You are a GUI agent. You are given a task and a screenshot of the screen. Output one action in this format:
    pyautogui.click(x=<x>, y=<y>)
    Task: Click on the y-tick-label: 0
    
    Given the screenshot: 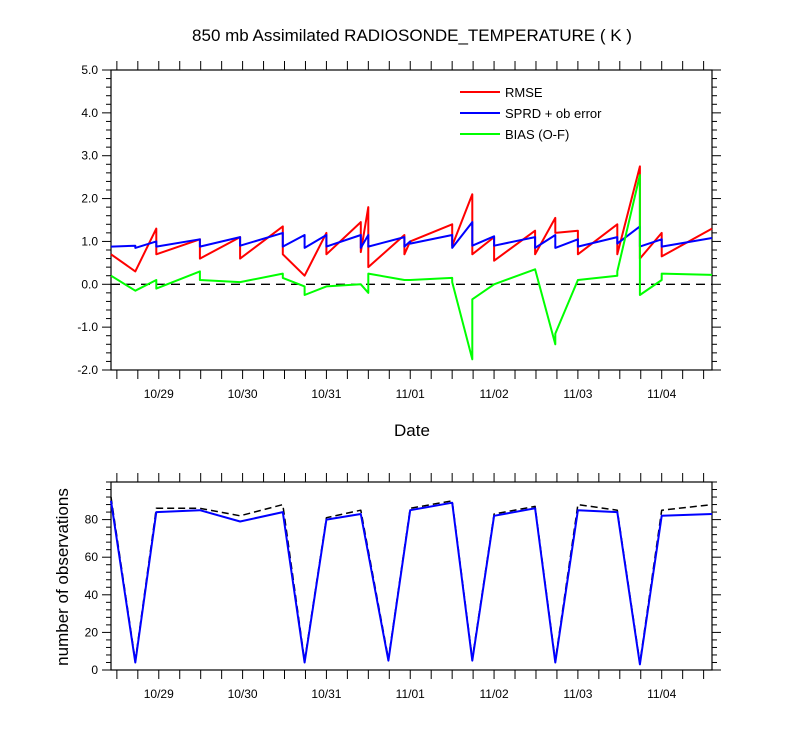 What is the action you would take?
    pyautogui.click(x=94, y=670)
    